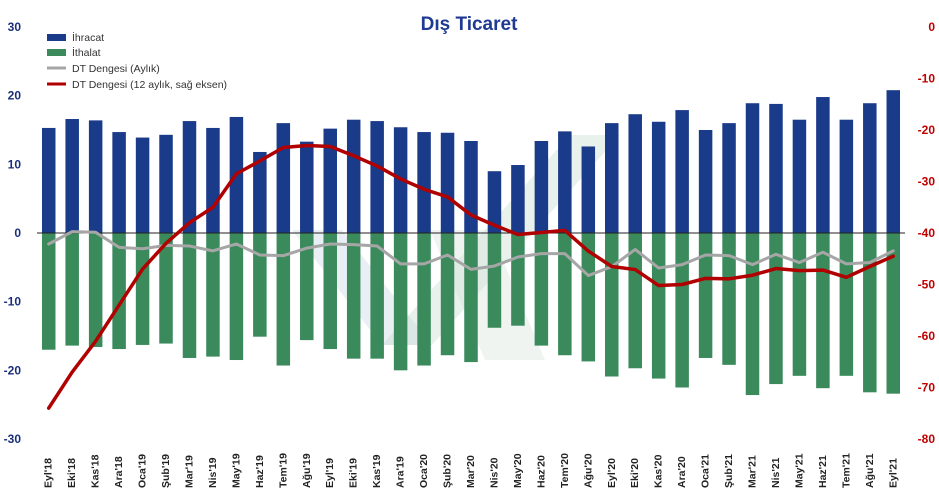 The height and width of the screenshot is (492, 939). What do you see at coordinates (236, 470) in the screenshot?
I see `x-tick-label: May'19` at bounding box center [236, 470].